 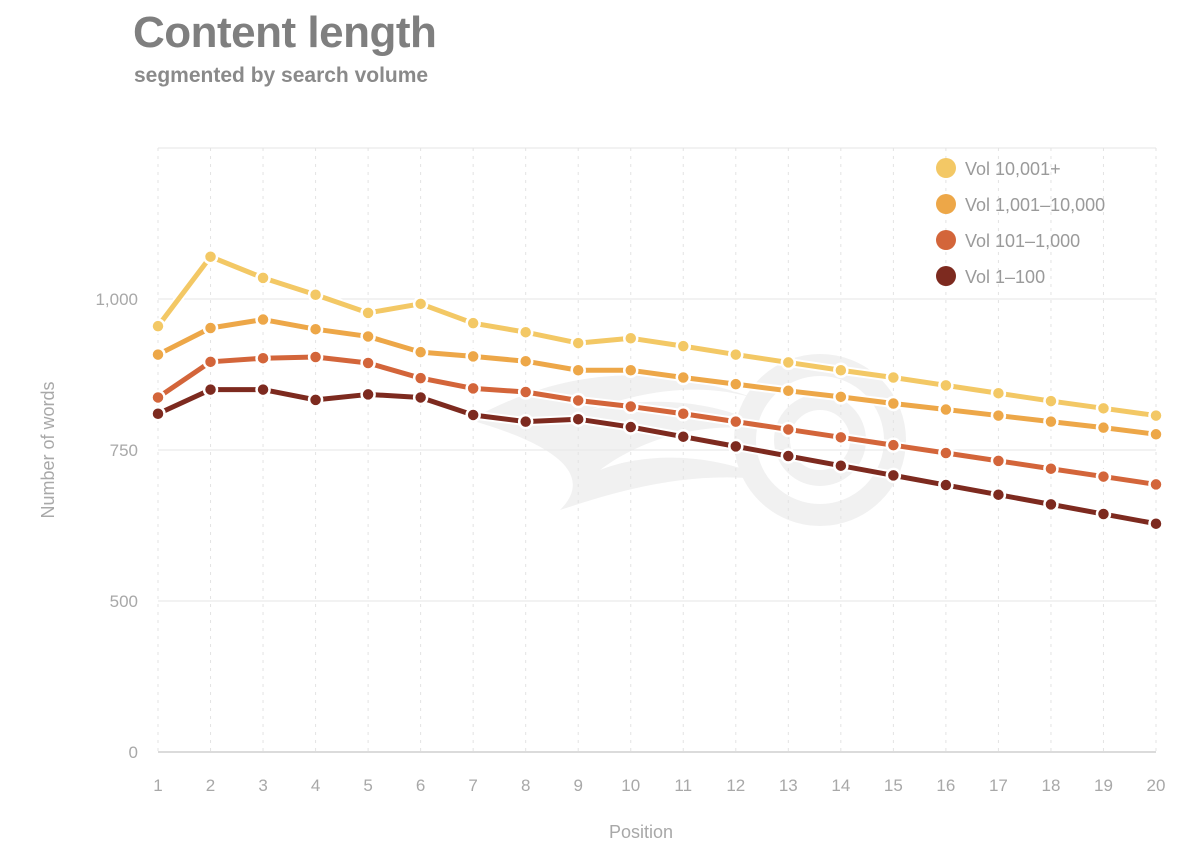 What do you see at coordinates (735, 785) in the screenshot?
I see `x-tick-label: 12` at bounding box center [735, 785].